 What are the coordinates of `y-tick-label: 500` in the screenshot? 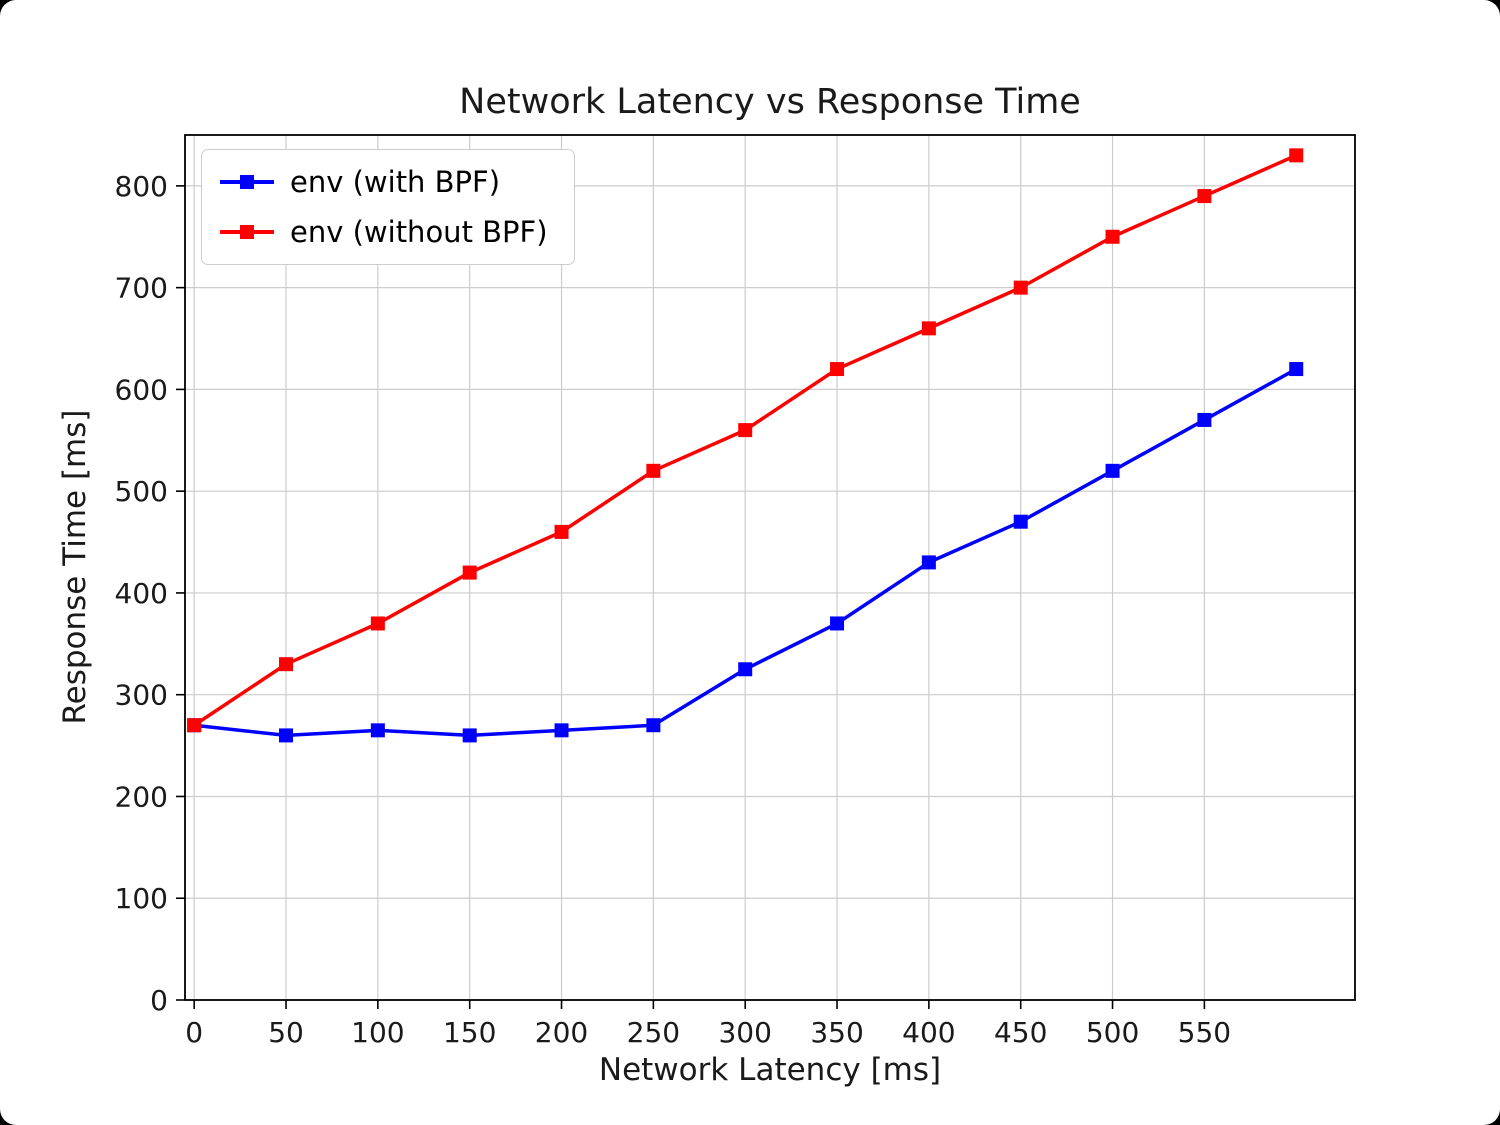 It's located at (141, 491).